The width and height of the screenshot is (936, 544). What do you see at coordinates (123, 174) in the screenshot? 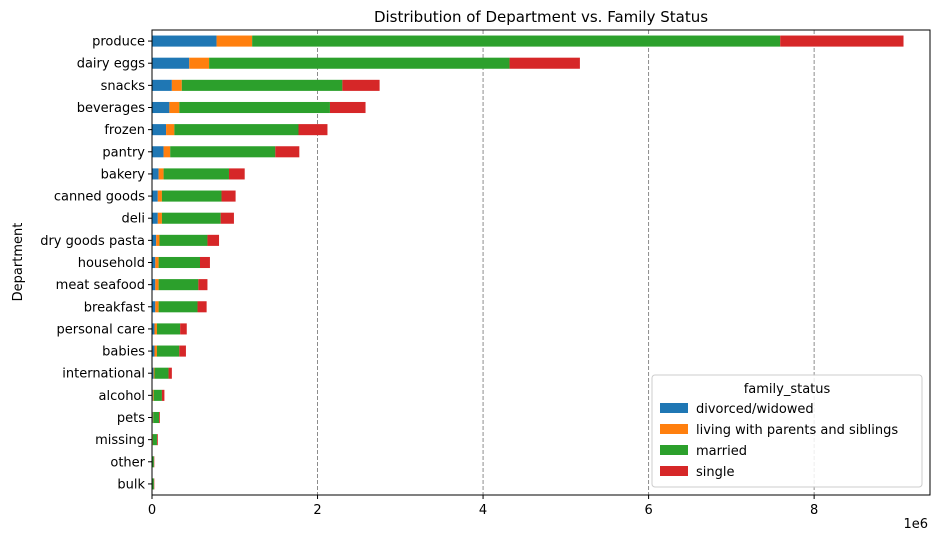
I see `y-tick-label: bakery` at bounding box center [123, 174].